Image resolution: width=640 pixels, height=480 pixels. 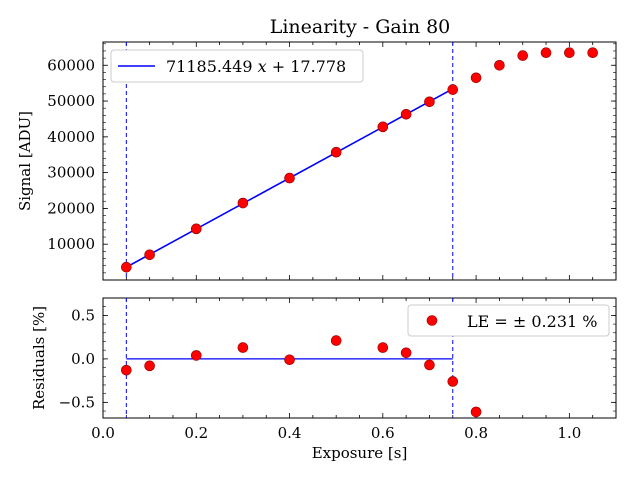 I want to click on residuals-x-tick-label: 0.0, so click(x=103, y=433).